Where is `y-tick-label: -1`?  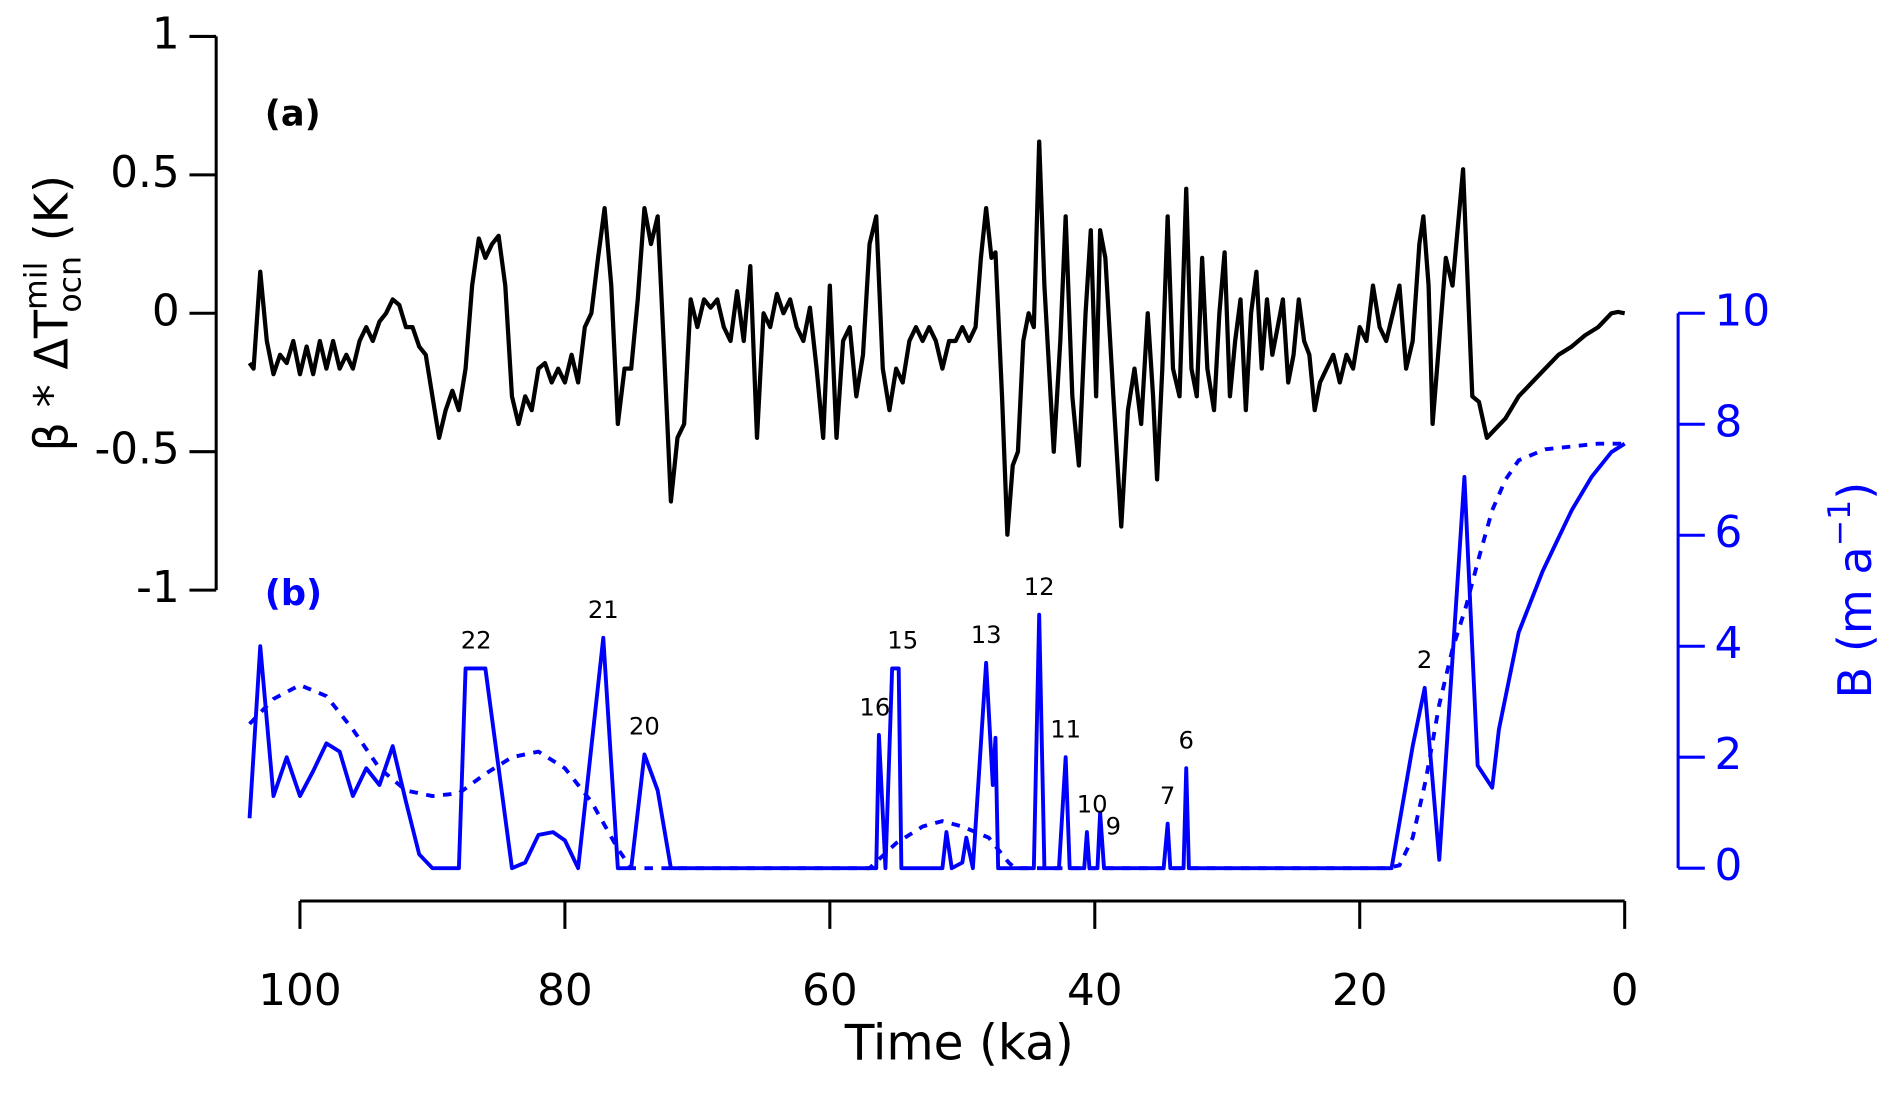 y-tick-label: -1 is located at coordinates (158, 587).